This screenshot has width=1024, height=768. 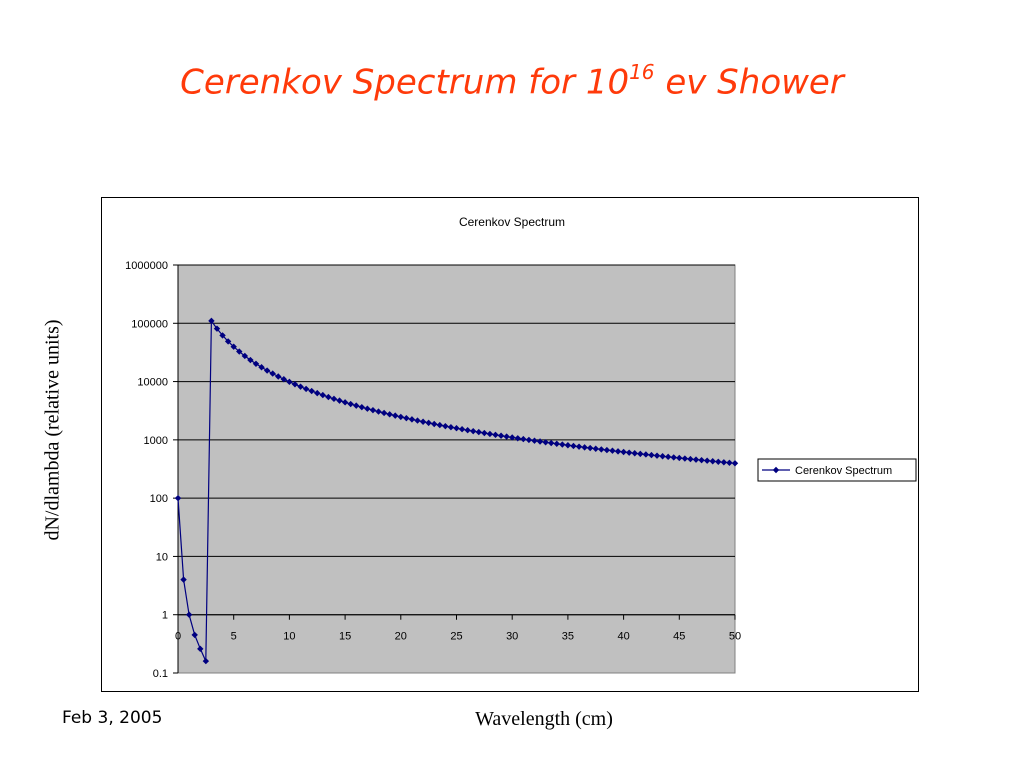 I want to click on x-tick-label: 35, so click(x=568, y=637).